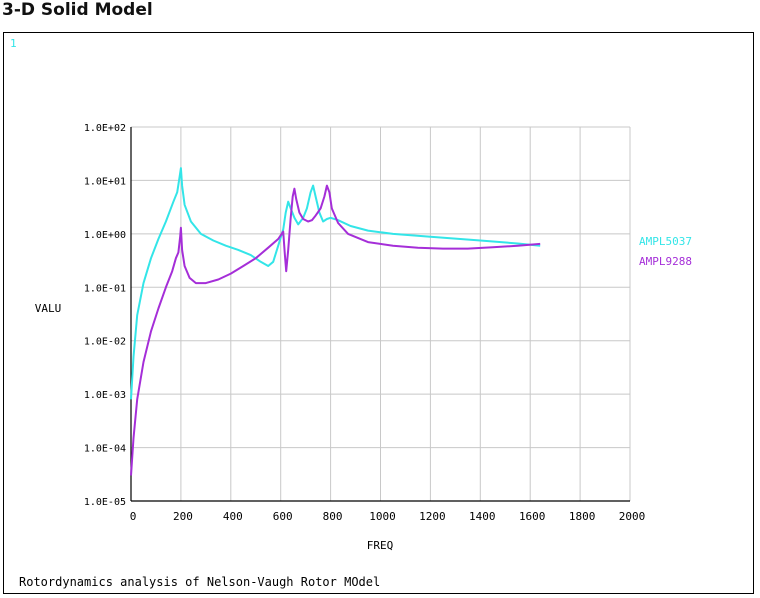 This screenshot has height=598, width=760. Describe the element at coordinates (665, 251) in the screenshot. I see `legend: AMPL5037 AMPL9288` at that location.